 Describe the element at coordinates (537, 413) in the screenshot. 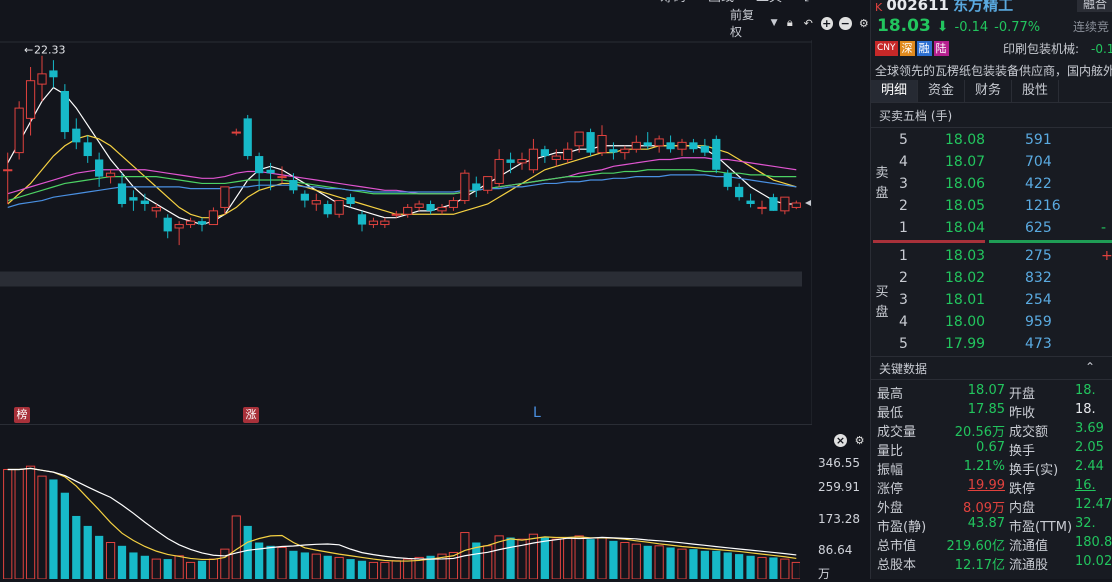

I see `l-marker: L` at that location.